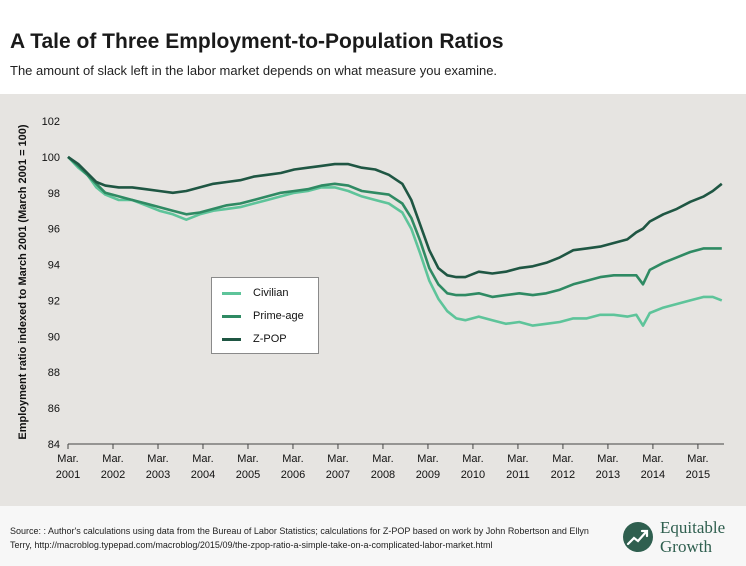 The width and height of the screenshot is (746, 566). What do you see at coordinates (653, 475) in the screenshot?
I see `x-tick-label-year: 2014` at bounding box center [653, 475].